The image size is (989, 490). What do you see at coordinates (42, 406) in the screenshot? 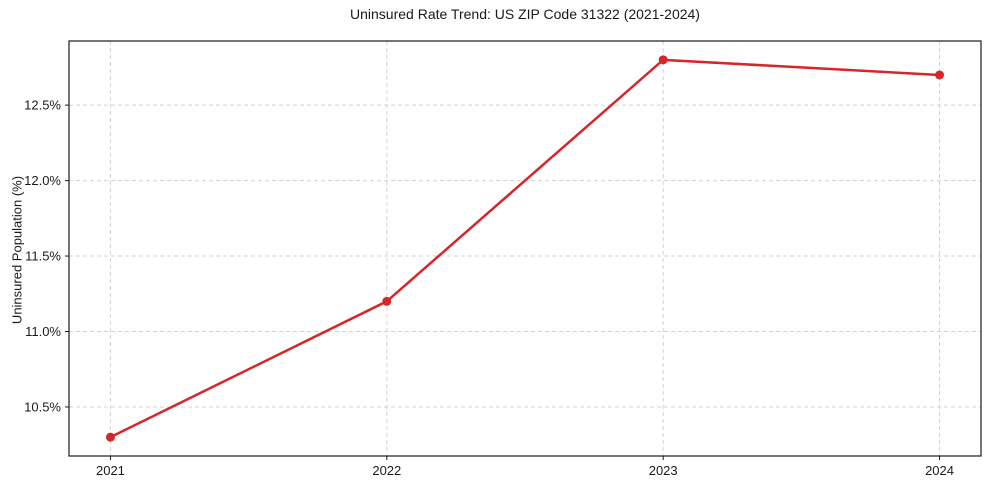
I see `y-tick-label: 10.5%` at bounding box center [42, 406].